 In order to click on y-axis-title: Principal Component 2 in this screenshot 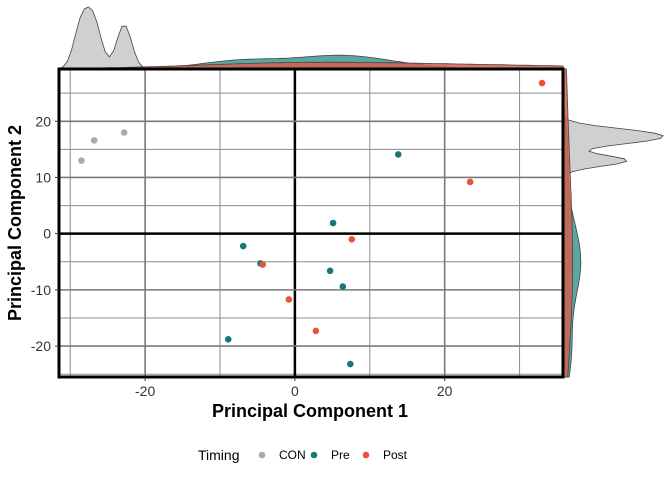, I will do `click(15, 223)`.